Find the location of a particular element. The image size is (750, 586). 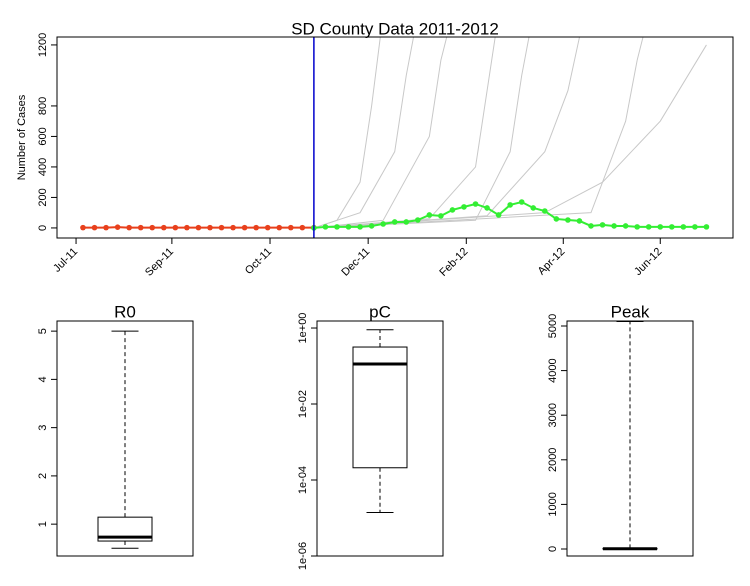

y-tick-label: 3000 is located at coordinates (553, 415).